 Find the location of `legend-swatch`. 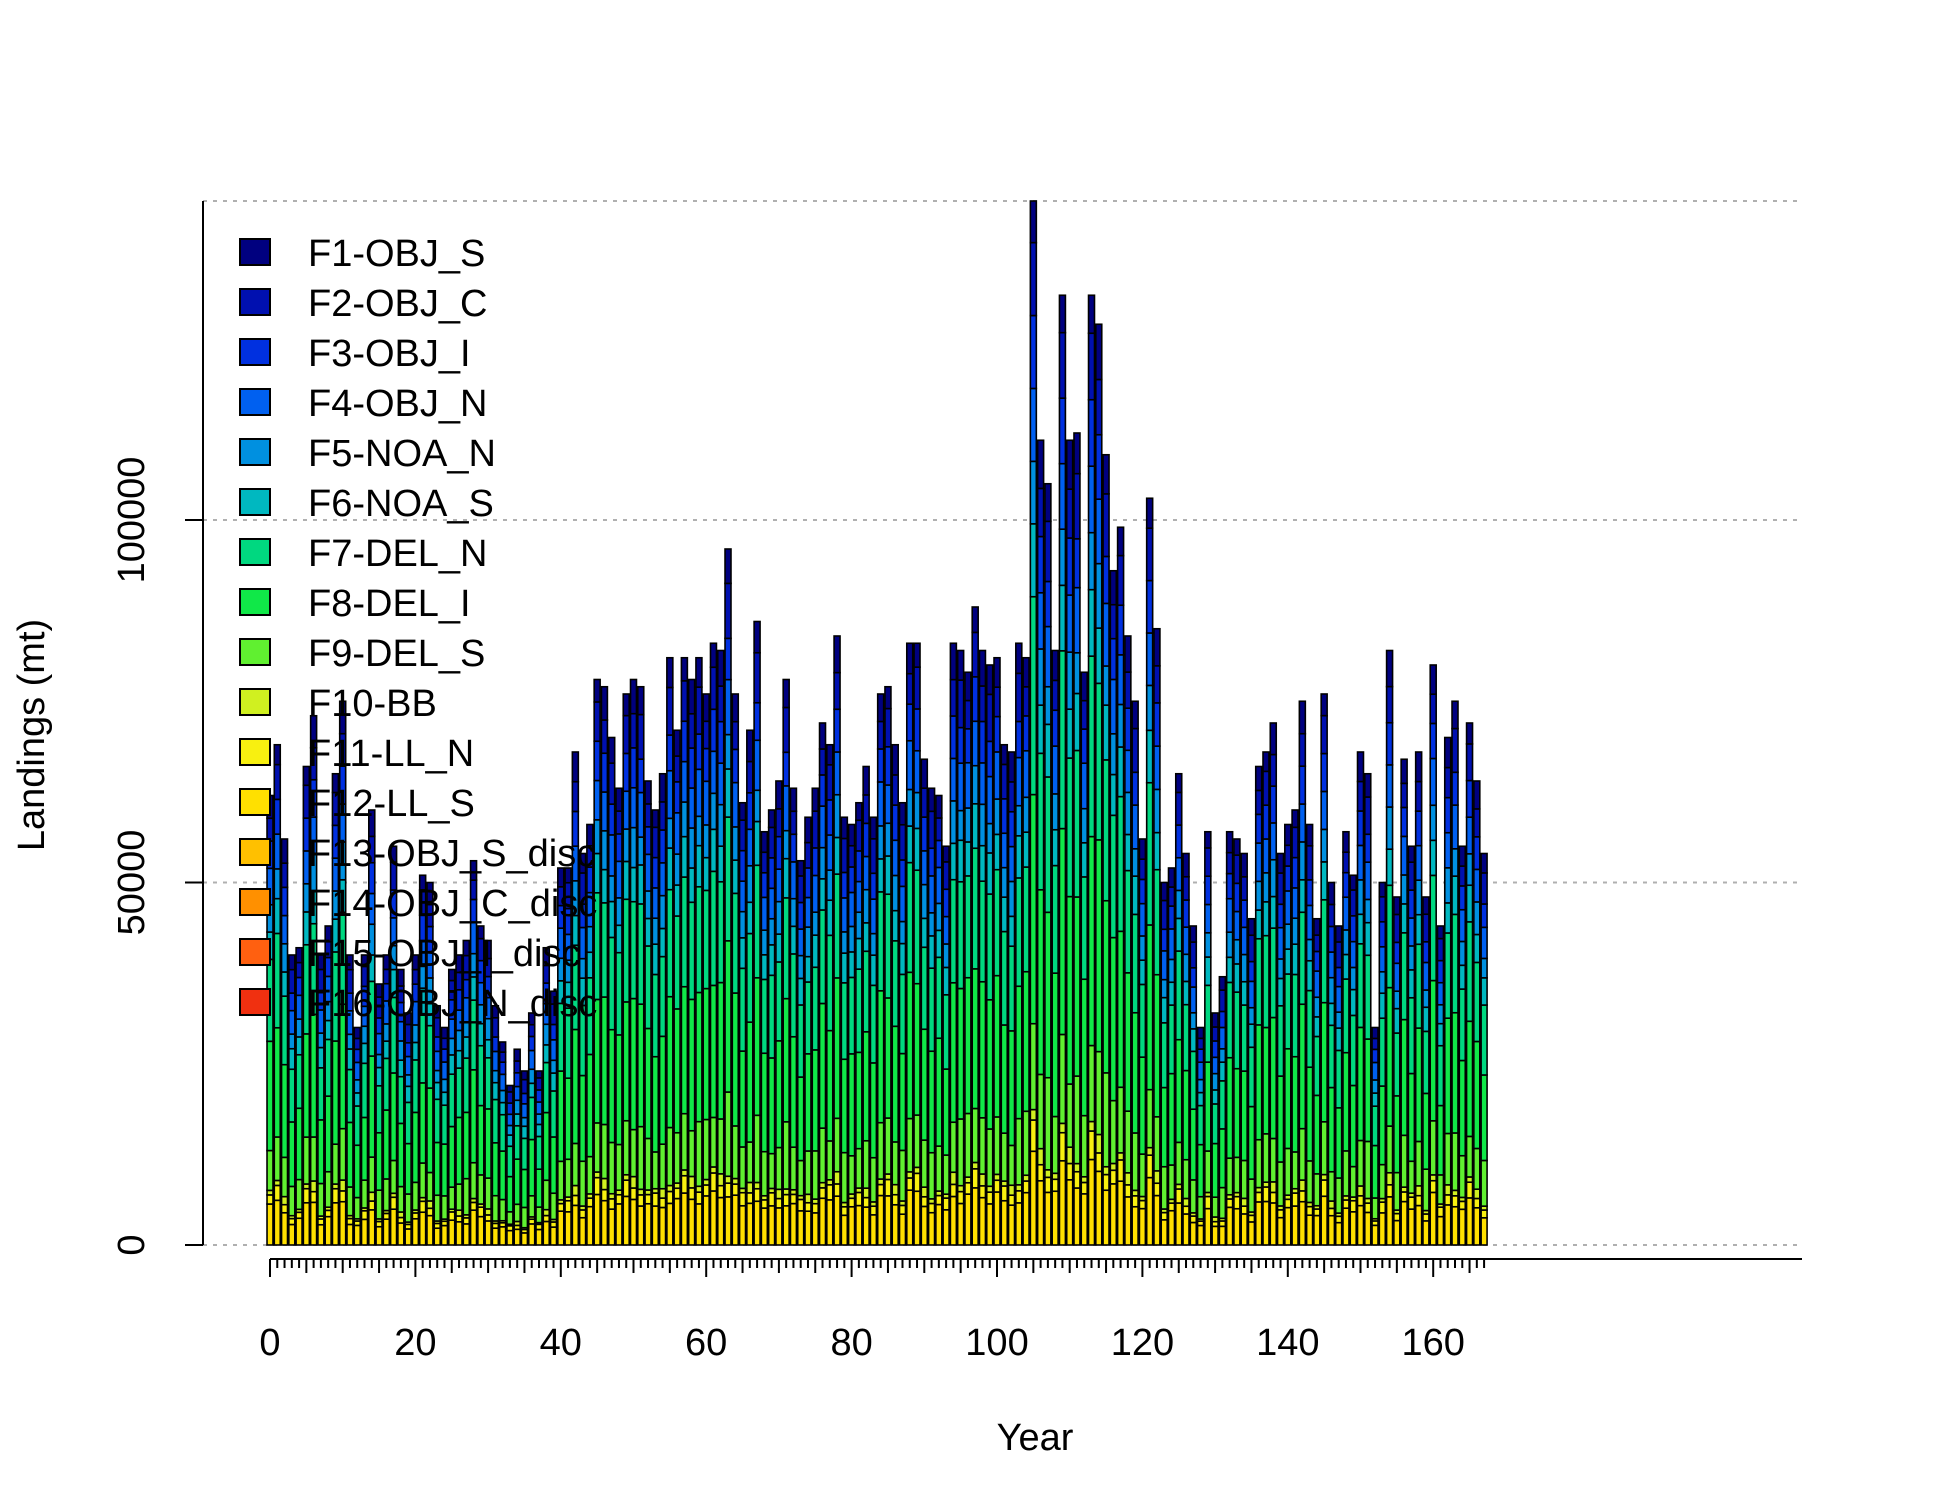

legend-swatch is located at coordinates (255, 352).